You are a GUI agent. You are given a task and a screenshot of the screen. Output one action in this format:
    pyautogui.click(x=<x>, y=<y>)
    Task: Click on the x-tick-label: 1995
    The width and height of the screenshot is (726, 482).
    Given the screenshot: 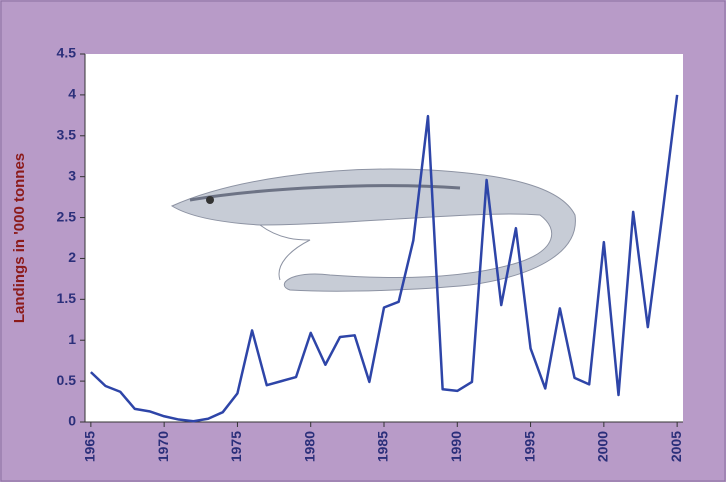 What is the action you would take?
    pyautogui.click(x=529, y=446)
    